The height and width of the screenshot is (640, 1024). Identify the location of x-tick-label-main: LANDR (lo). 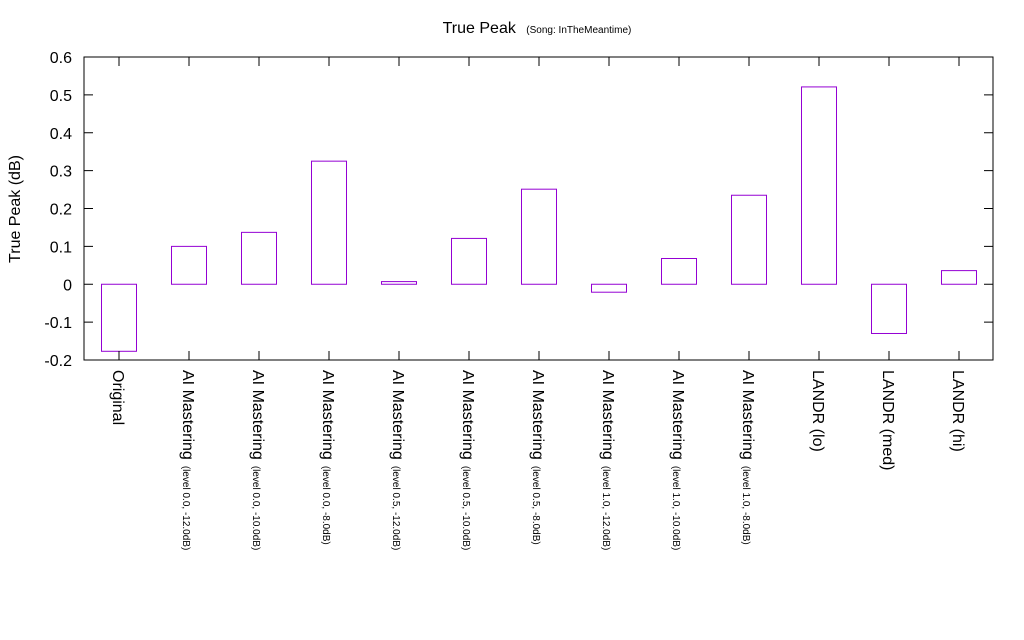
(817, 411).